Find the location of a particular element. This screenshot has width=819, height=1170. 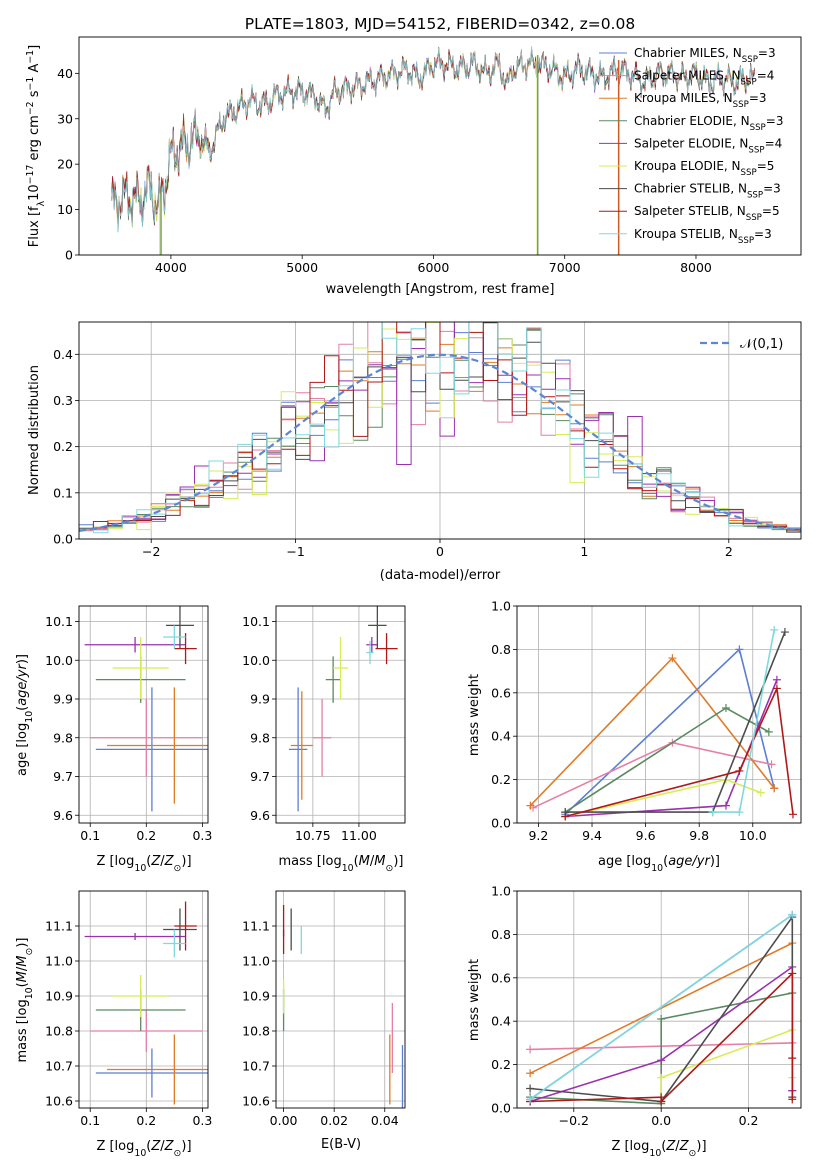

x-tick-label: 0.02 is located at coordinates (334, 1120).